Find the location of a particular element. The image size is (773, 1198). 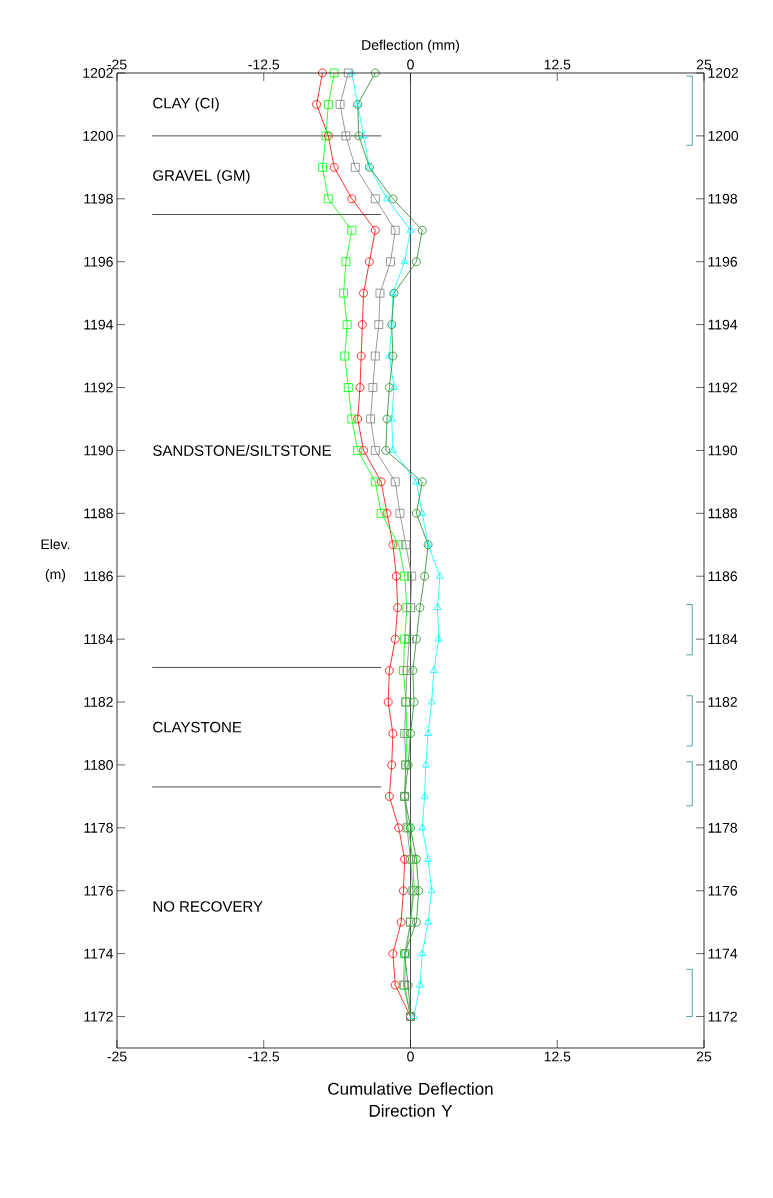

y2-tick-label: 1178 is located at coordinates (723, 827).